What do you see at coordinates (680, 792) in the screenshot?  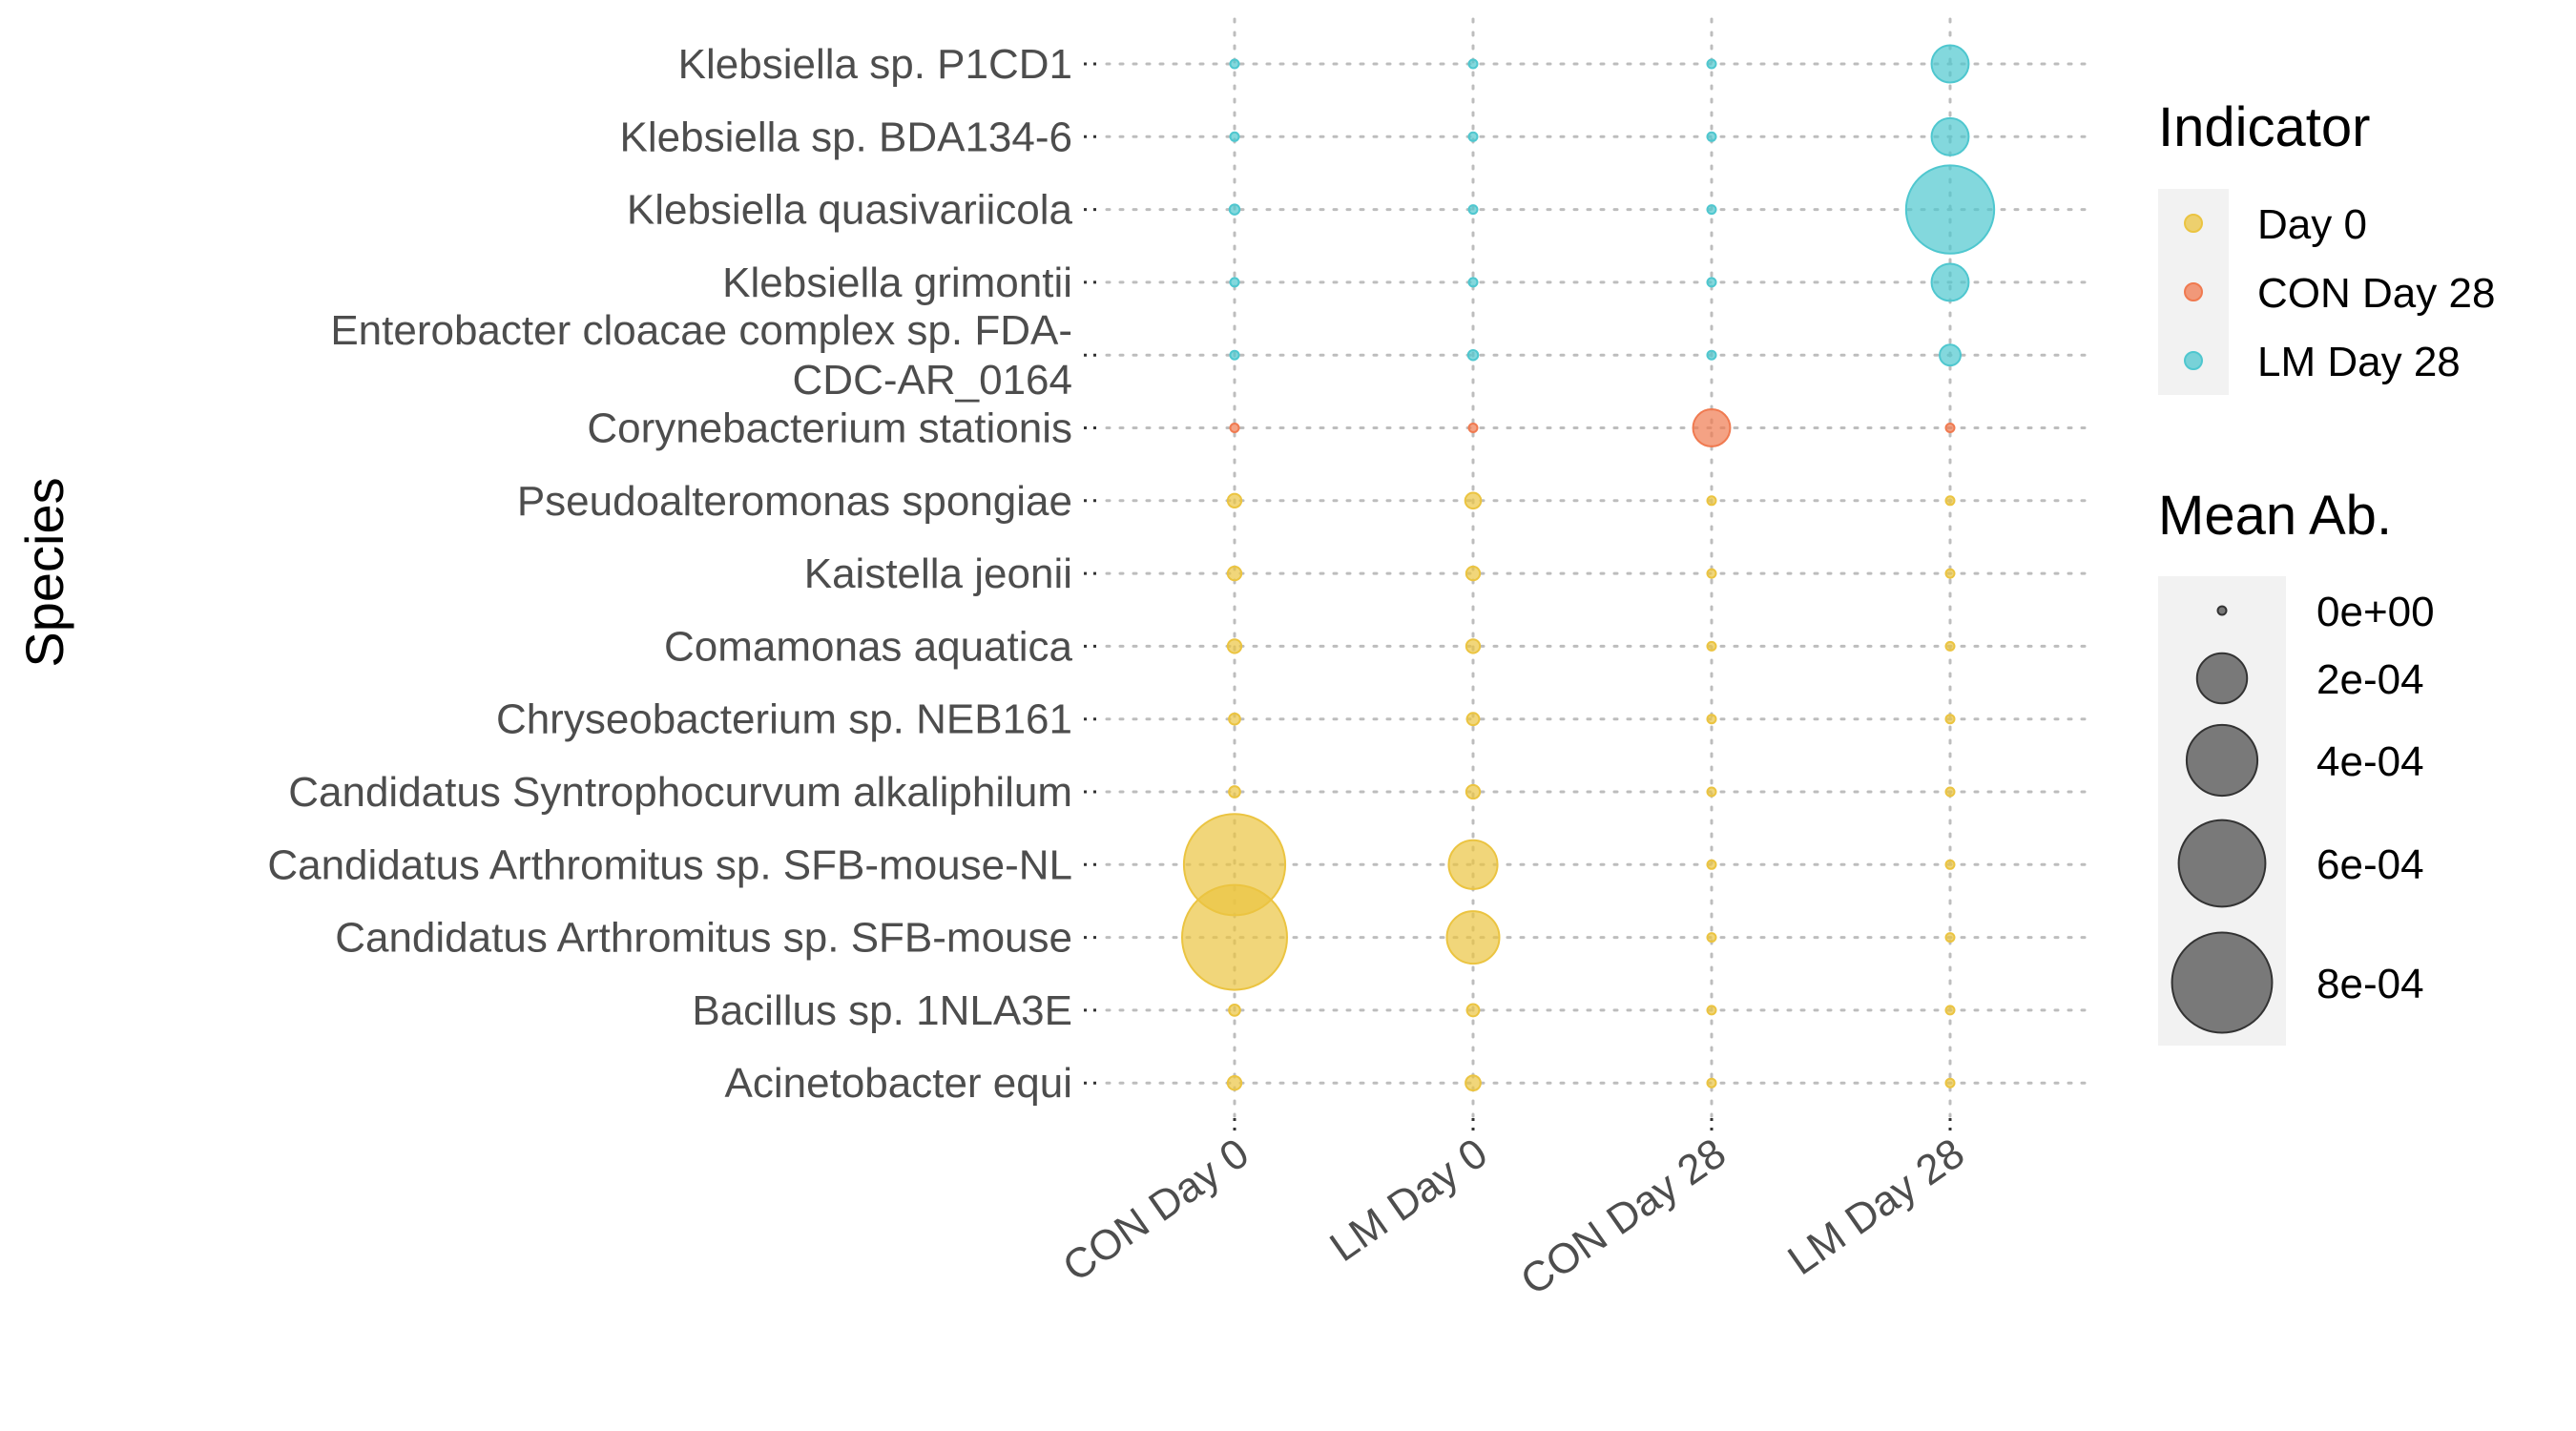 I see `y-tick-label-candidatus-syntrophocurvum-alkaliphilum: Candidatus Syntrophocurvum alkaliphilum` at bounding box center [680, 792].